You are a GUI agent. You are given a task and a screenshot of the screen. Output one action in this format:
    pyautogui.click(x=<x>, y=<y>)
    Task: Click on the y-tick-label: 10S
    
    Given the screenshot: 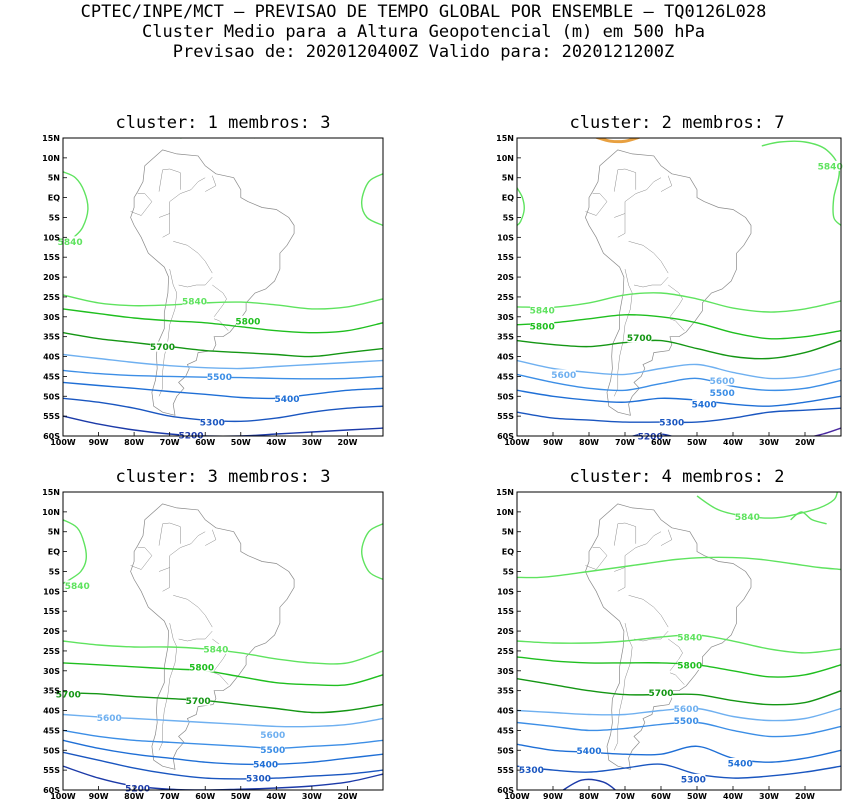 What is the action you would take?
    pyautogui.click(x=51, y=237)
    